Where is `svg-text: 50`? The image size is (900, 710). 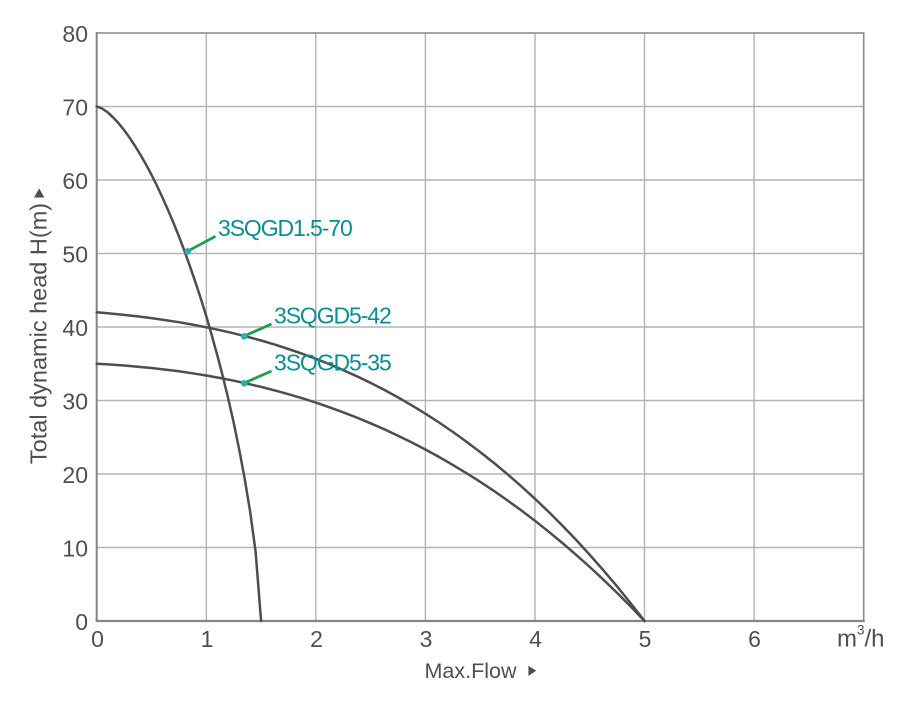
svg-text: 50 is located at coordinates (75, 255).